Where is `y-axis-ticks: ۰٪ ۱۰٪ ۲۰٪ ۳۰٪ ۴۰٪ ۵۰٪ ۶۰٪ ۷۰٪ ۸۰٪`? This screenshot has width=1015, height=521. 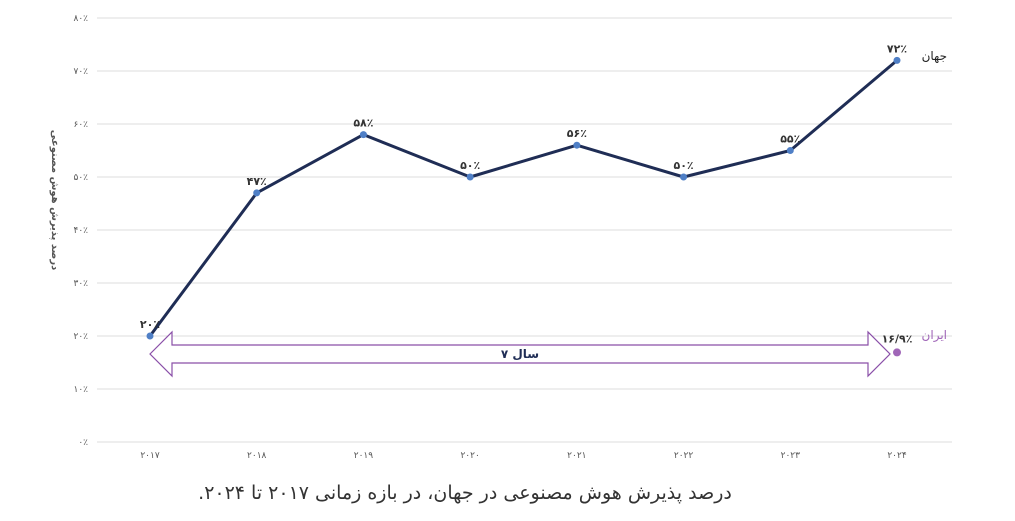
y-axis-ticks: ۰٪ ۱۰٪ ۲۰٪ ۳۰٪ ۴۰٪ ۵۰٪ ۶۰٪ ۷۰٪ ۸۰٪ is located at coordinates (80, 231).